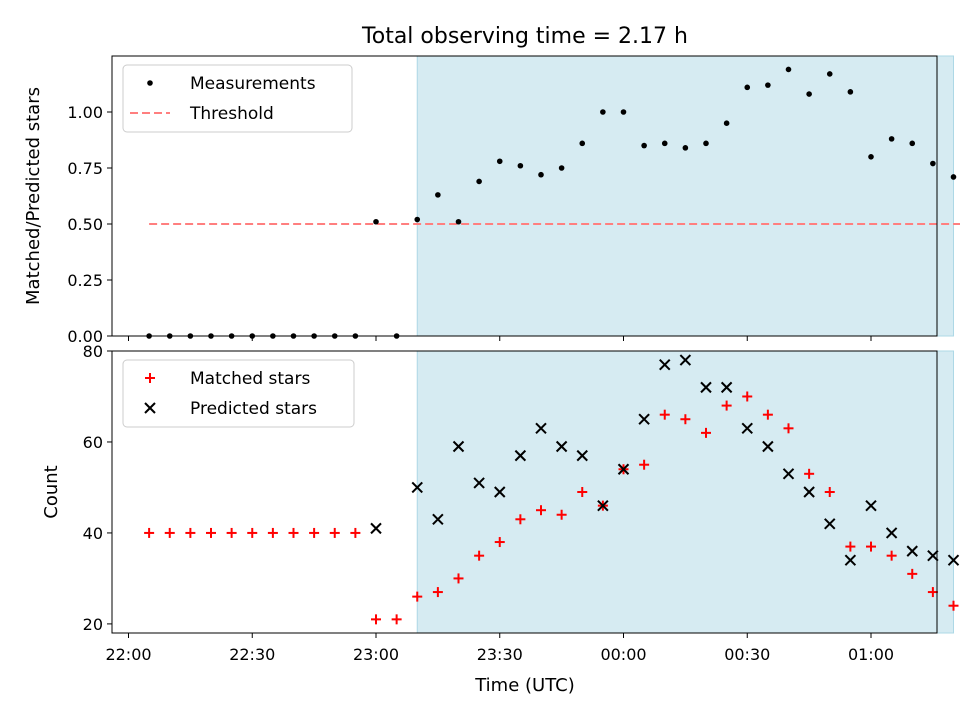 This screenshot has width=960, height=720. Describe the element at coordinates (231, 114) in the screenshot. I see `legend-label: Threshold` at that location.